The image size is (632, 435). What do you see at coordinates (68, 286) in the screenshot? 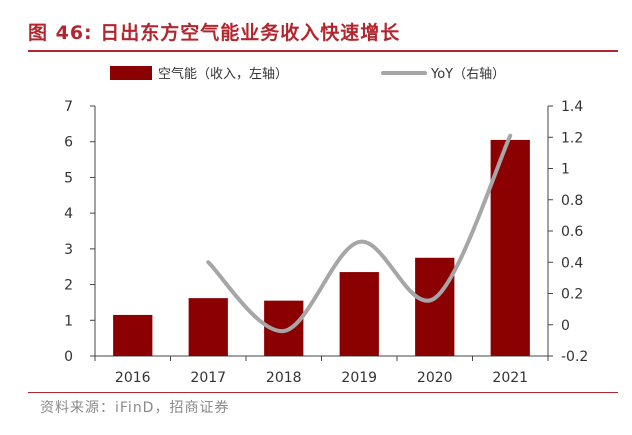
I see `y-left-tick-label: 2` at bounding box center [68, 286].